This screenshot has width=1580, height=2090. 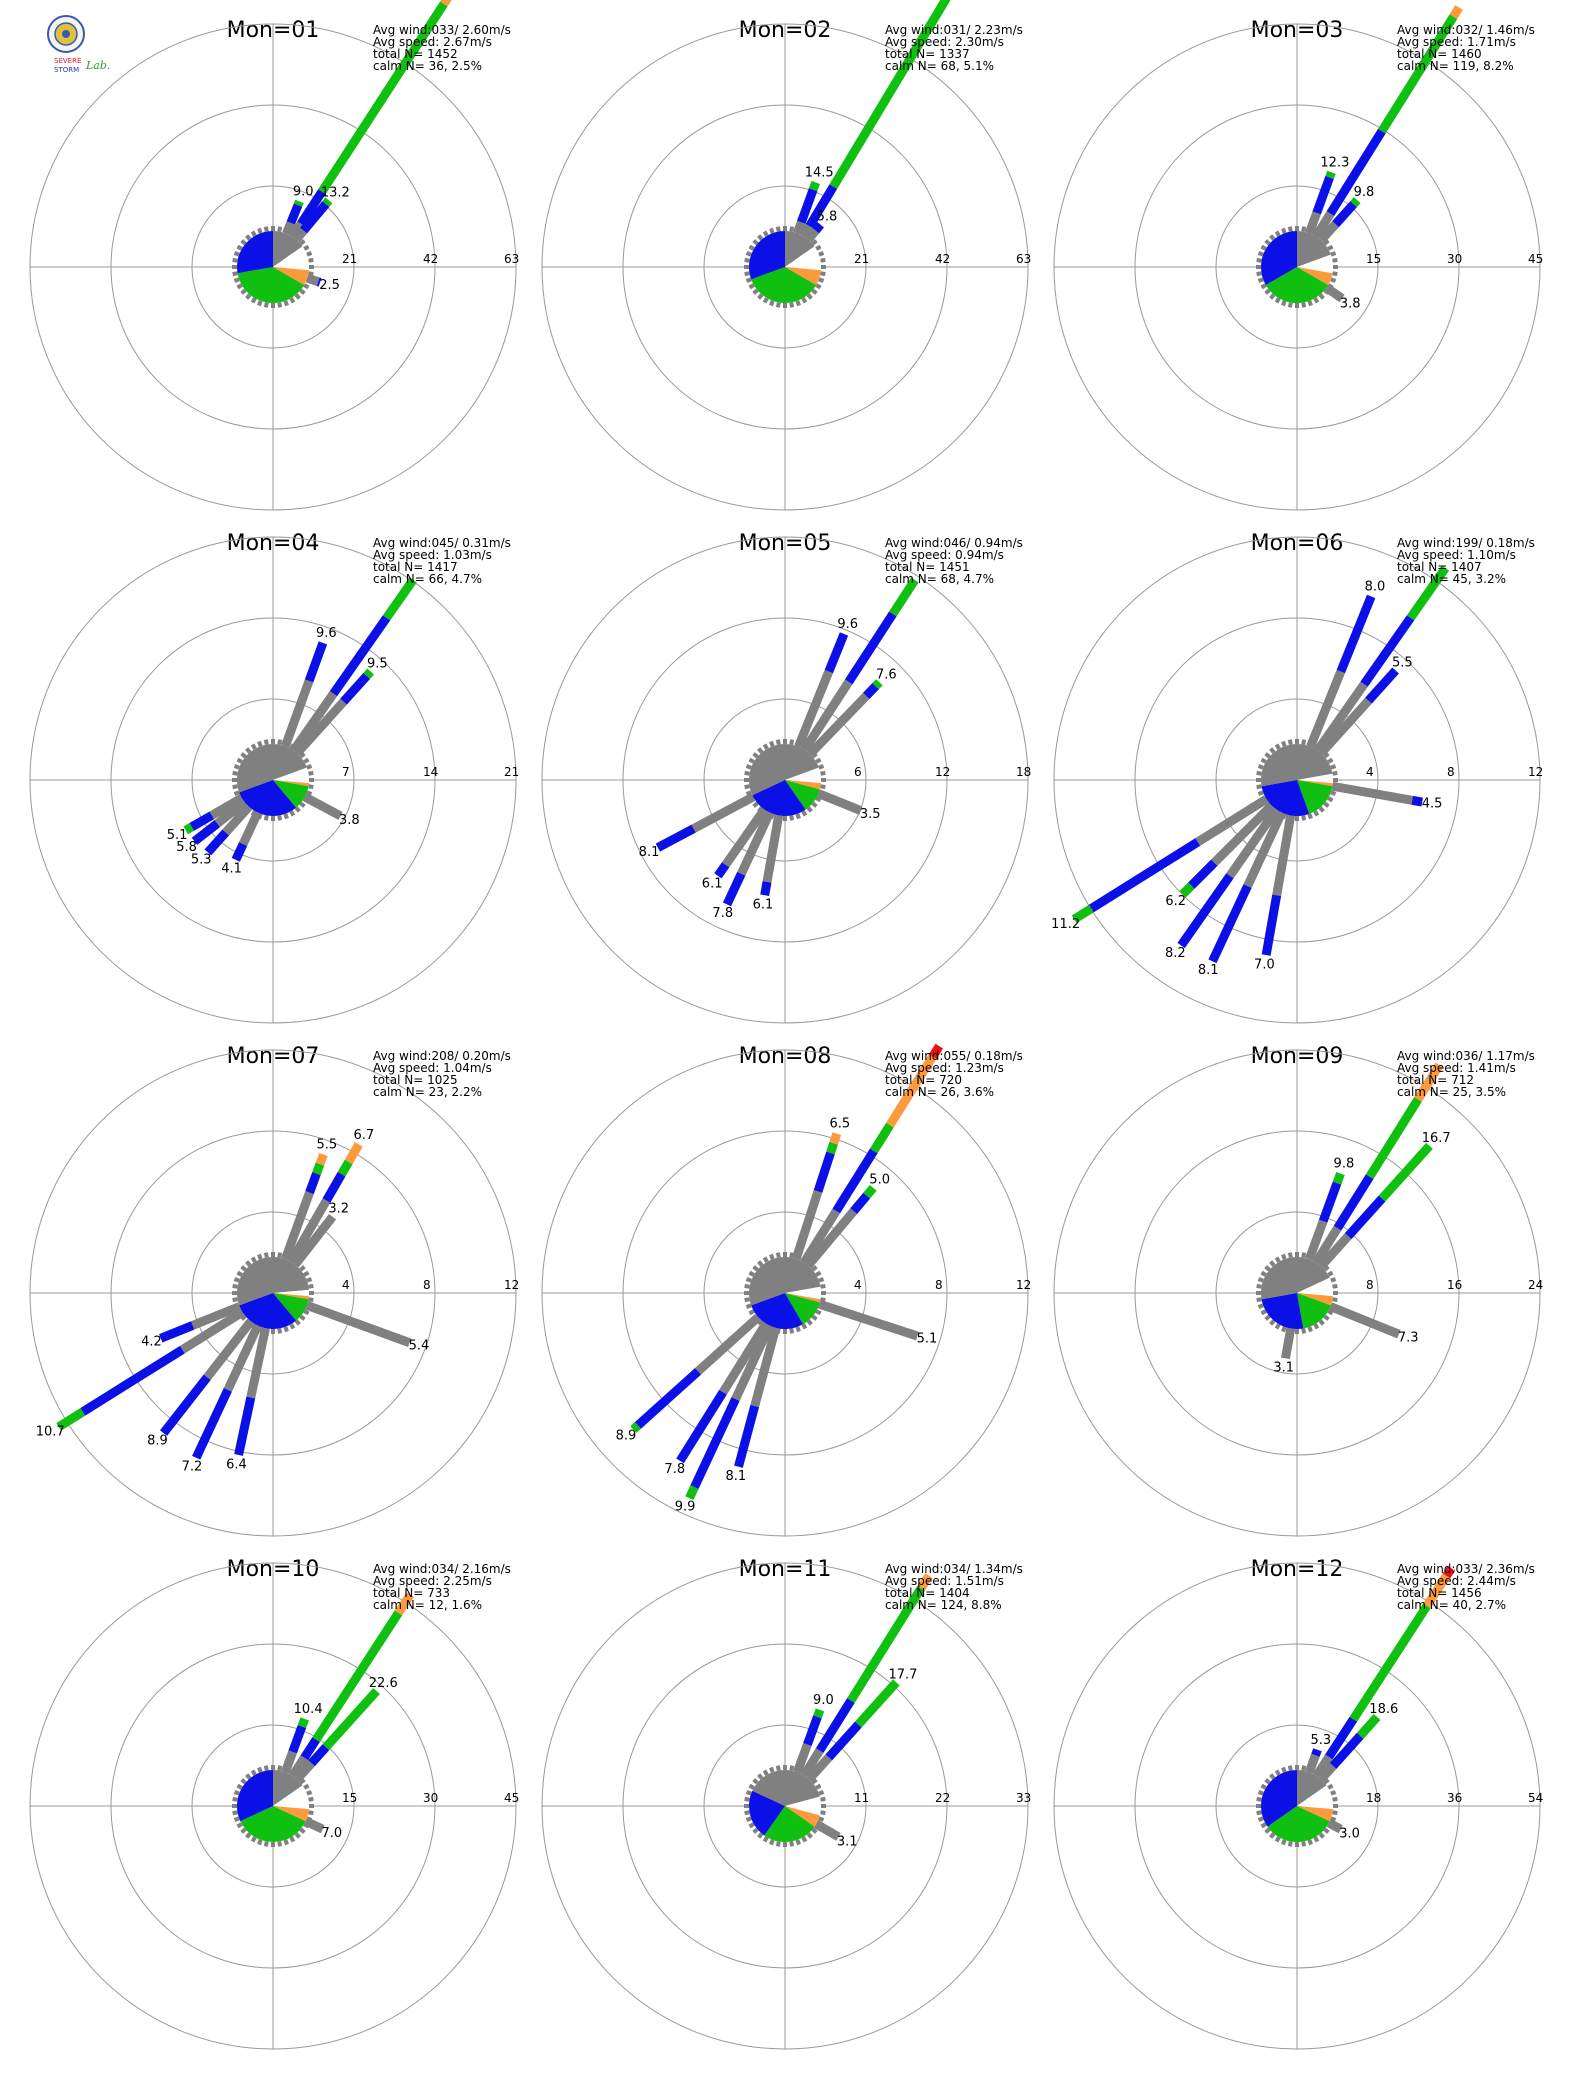 What do you see at coordinates (192, 1466) in the screenshot?
I see `bar-value-label: 7.2` at bounding box center [192, 1466].